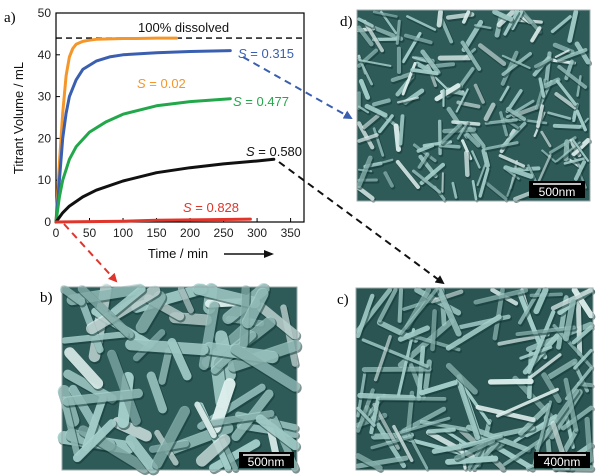 The height and width of the screenshot is (476, 603). I want to click on x-tick-label: 150, so click(157, 233).